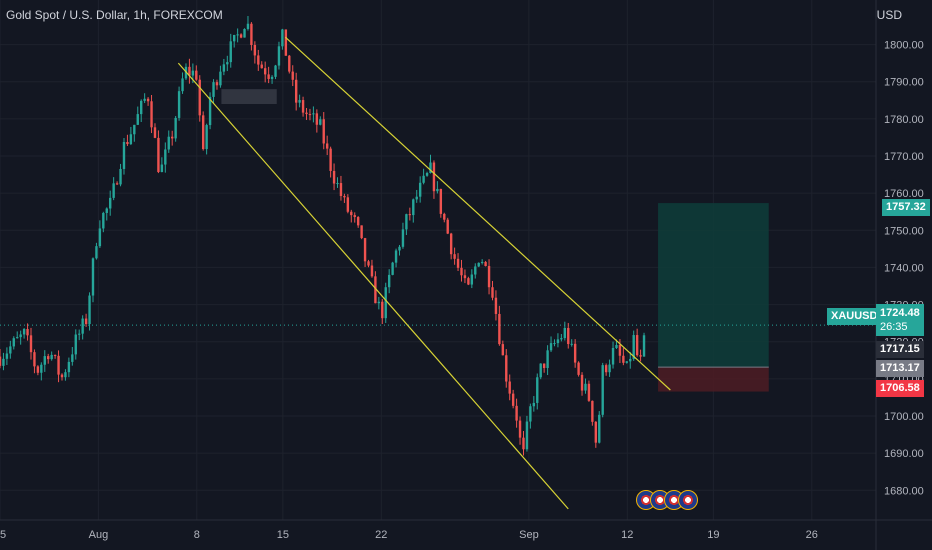  Describe the element at coordinates (3, 535) in the screenshot. I see `x-tick-label: 25` at that location.